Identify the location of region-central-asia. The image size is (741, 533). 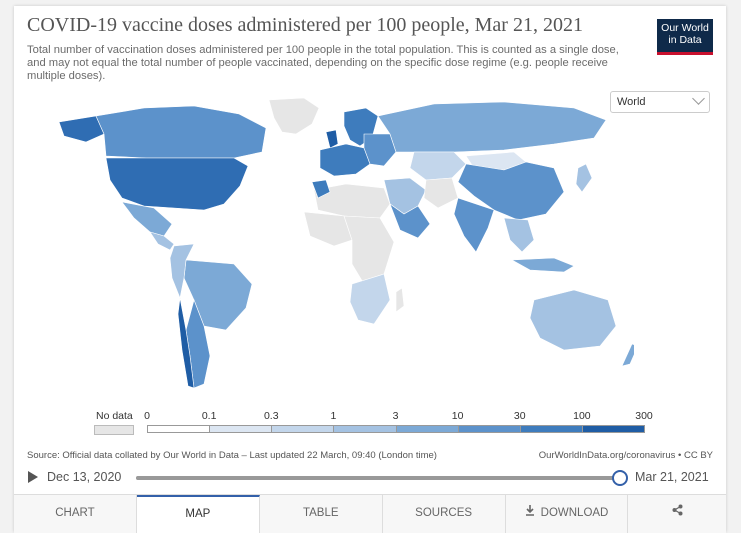
(438, 166).